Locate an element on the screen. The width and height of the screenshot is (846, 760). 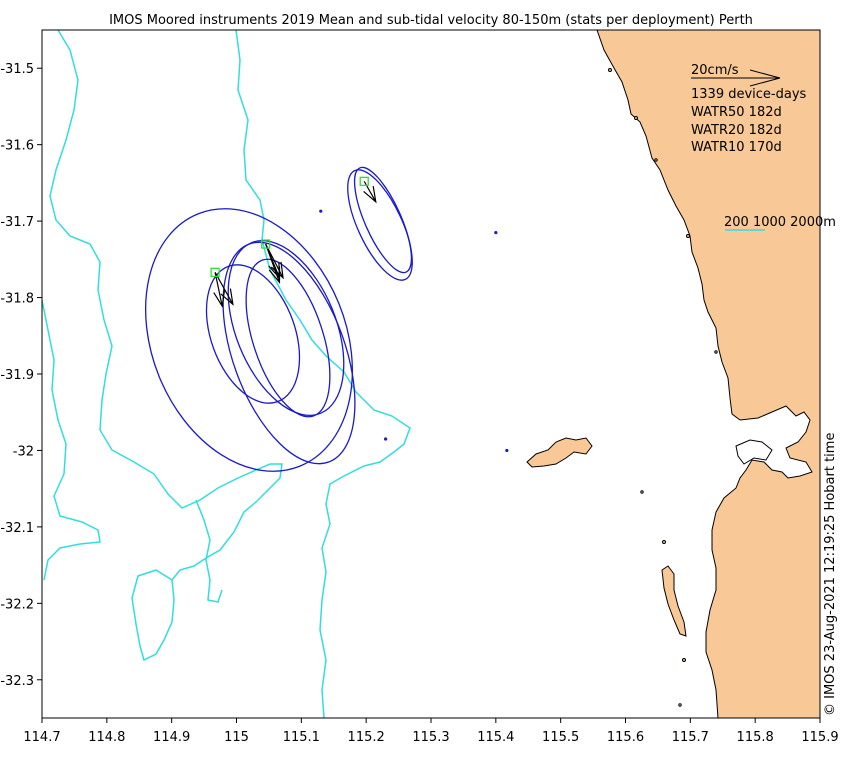
isobath-2000m-b is located at coordinates (209, 551).